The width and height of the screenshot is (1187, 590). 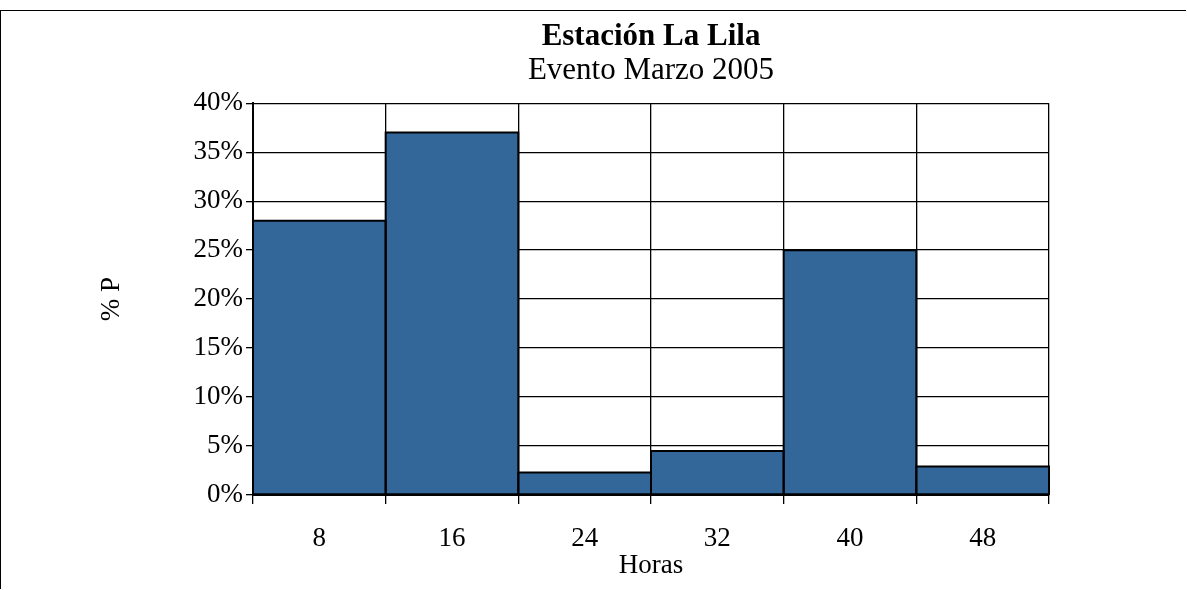 I want to click on y-tick-label: 20%, so click(x=218, y=297).